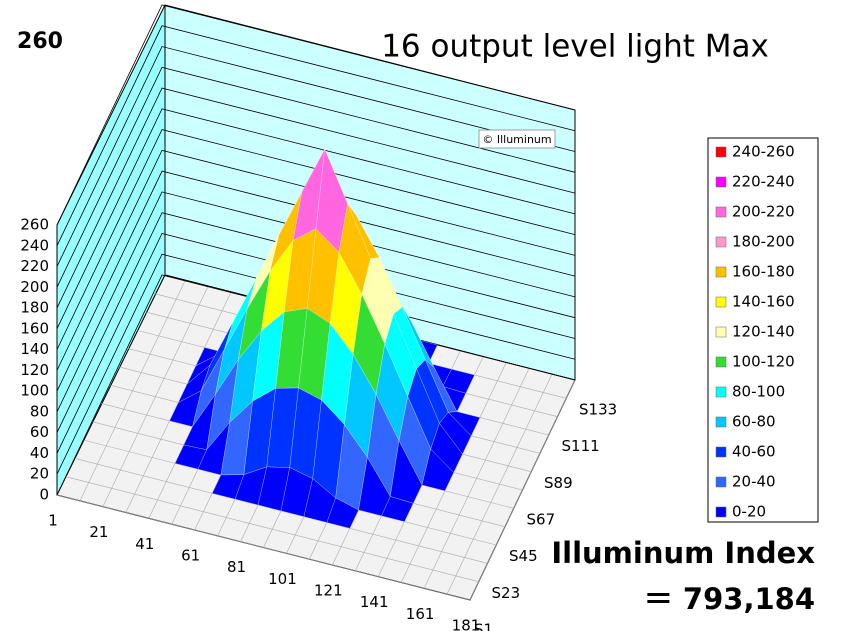 Image resolution: width=841 pixels, height=631 pixels. I want to click on legend-box, so click(763, 330).